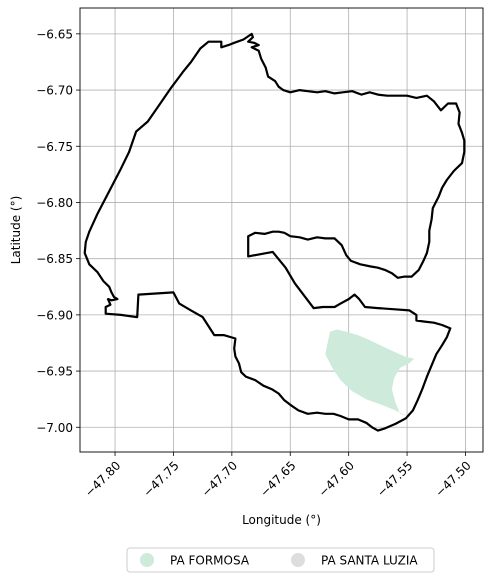 This screenshot has width=492, height=586. What do you see at coordinates (160, 478) in the screenshot?
I see `x-tick-label: −47.75` at bounding box center [160, 478].